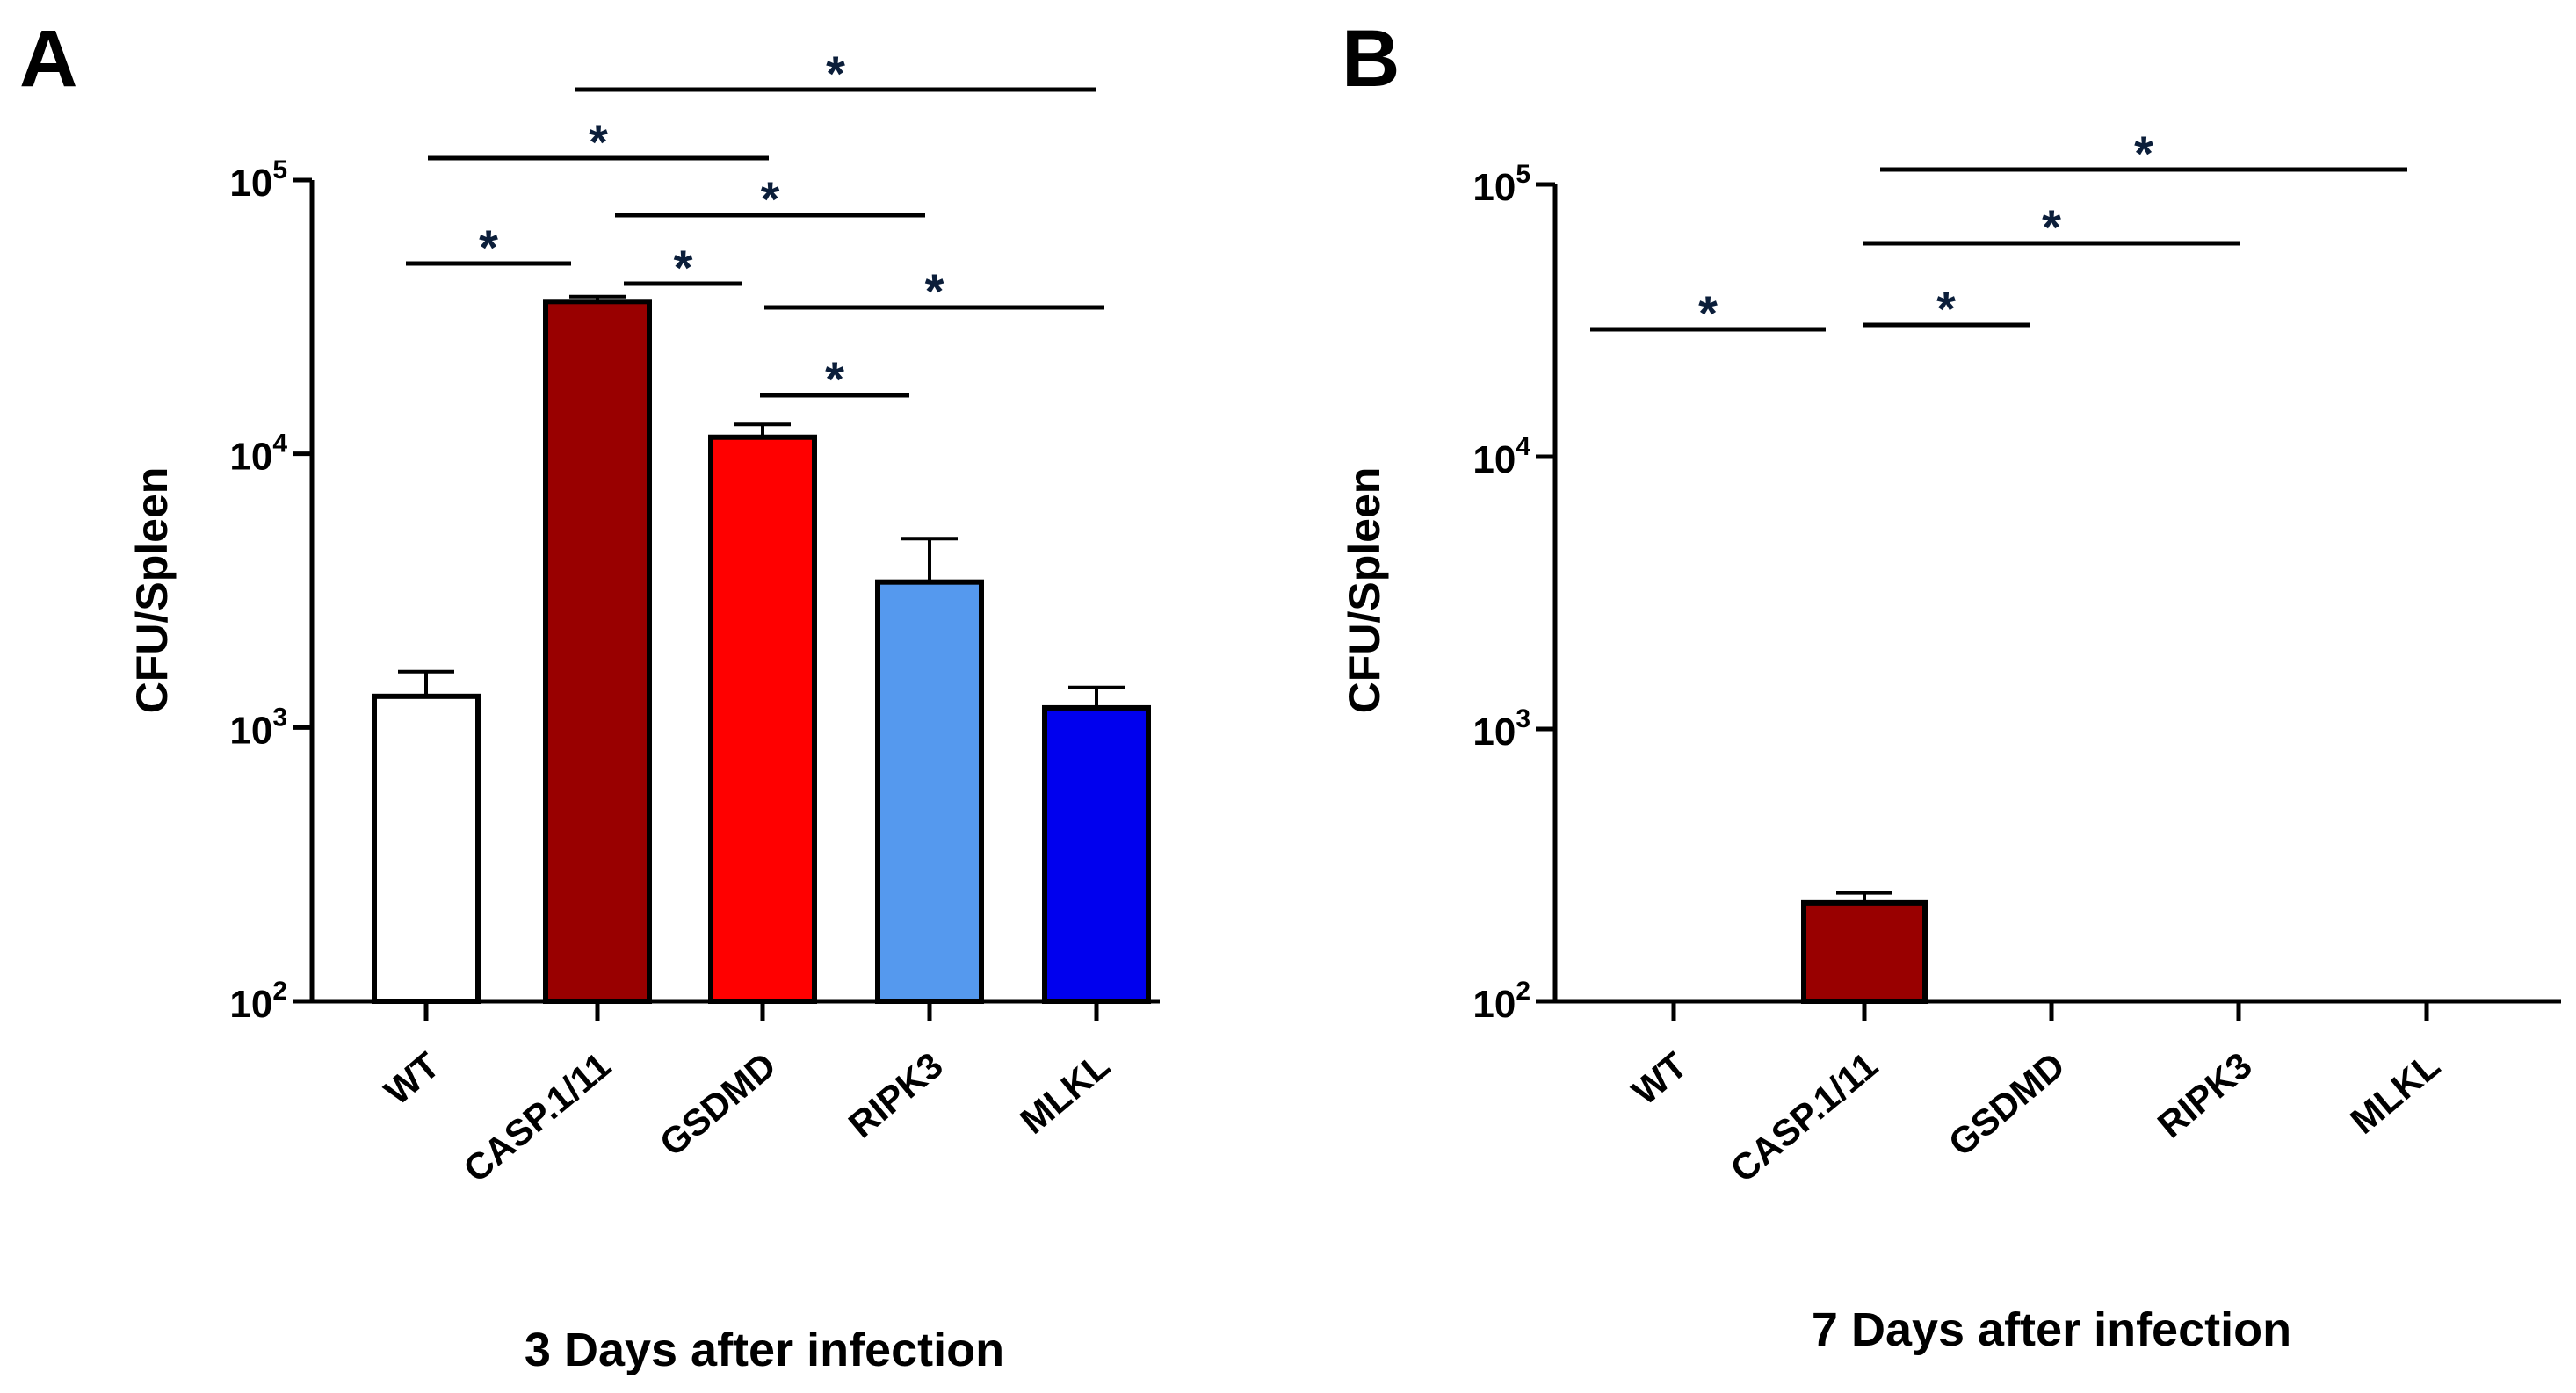 This screenshot has height=1393, width=2576. I want to click on bar-gsdmd, so click(762, 719).